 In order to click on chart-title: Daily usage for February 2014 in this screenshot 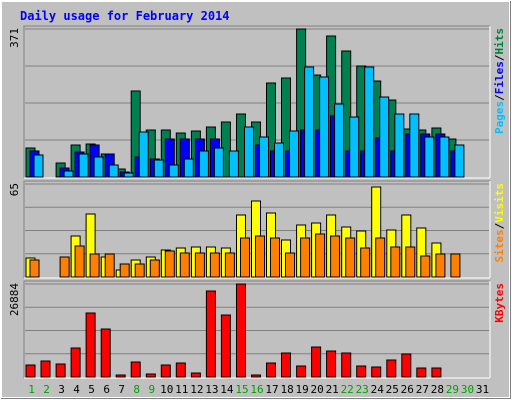, I will do `click(125, 16)`.